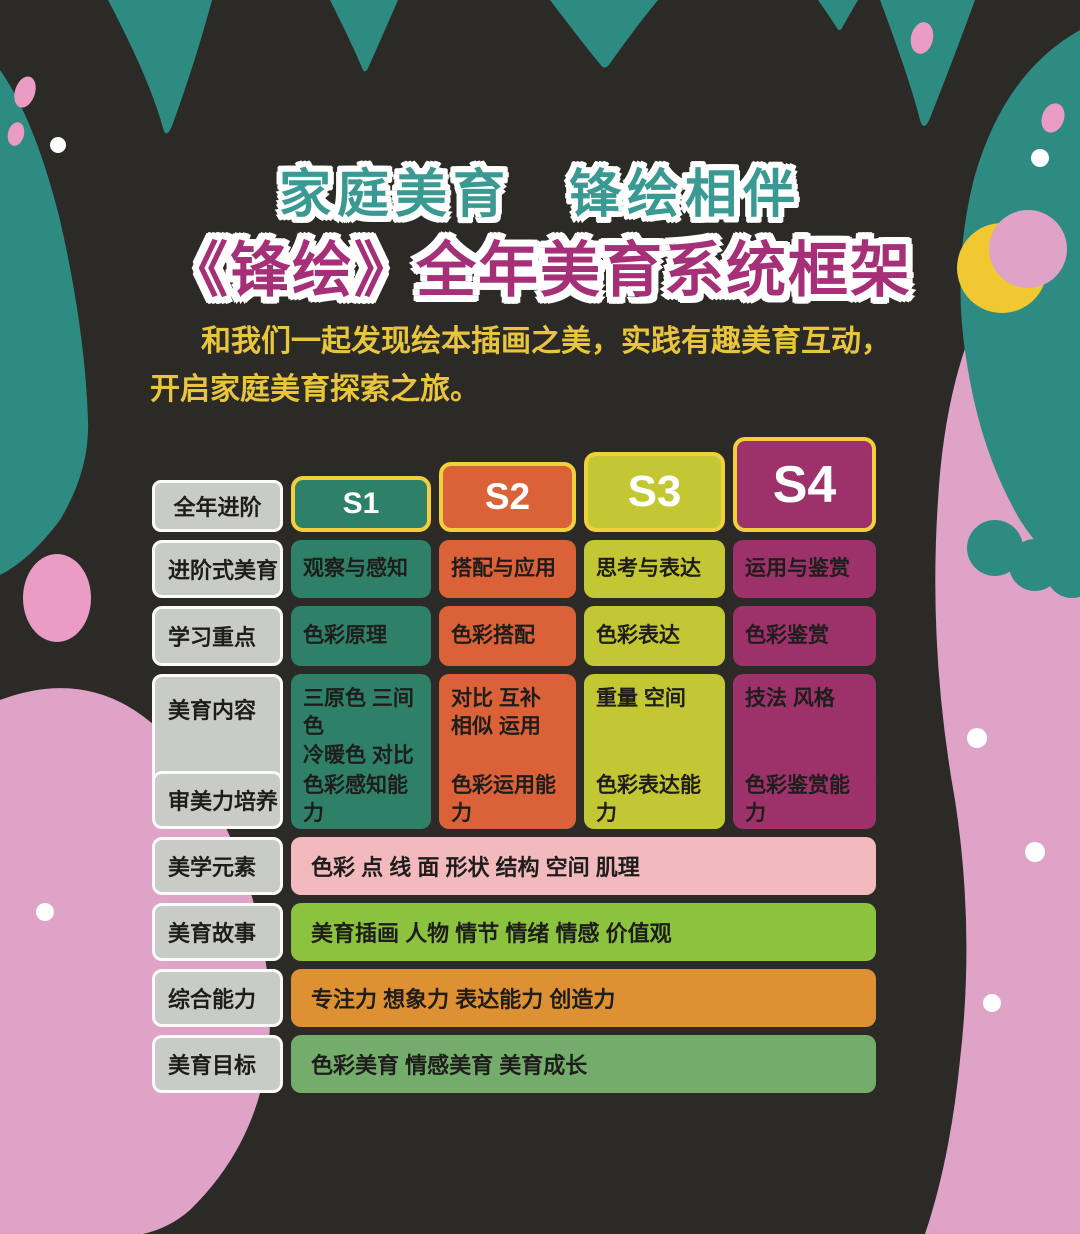 Image resolution: width=1080 pixels, height=1234 pixels. What do you see at coordinates (654, 492) in the screenshot?
I see `column-header-s3: S3` at bounding box center [654, 492].